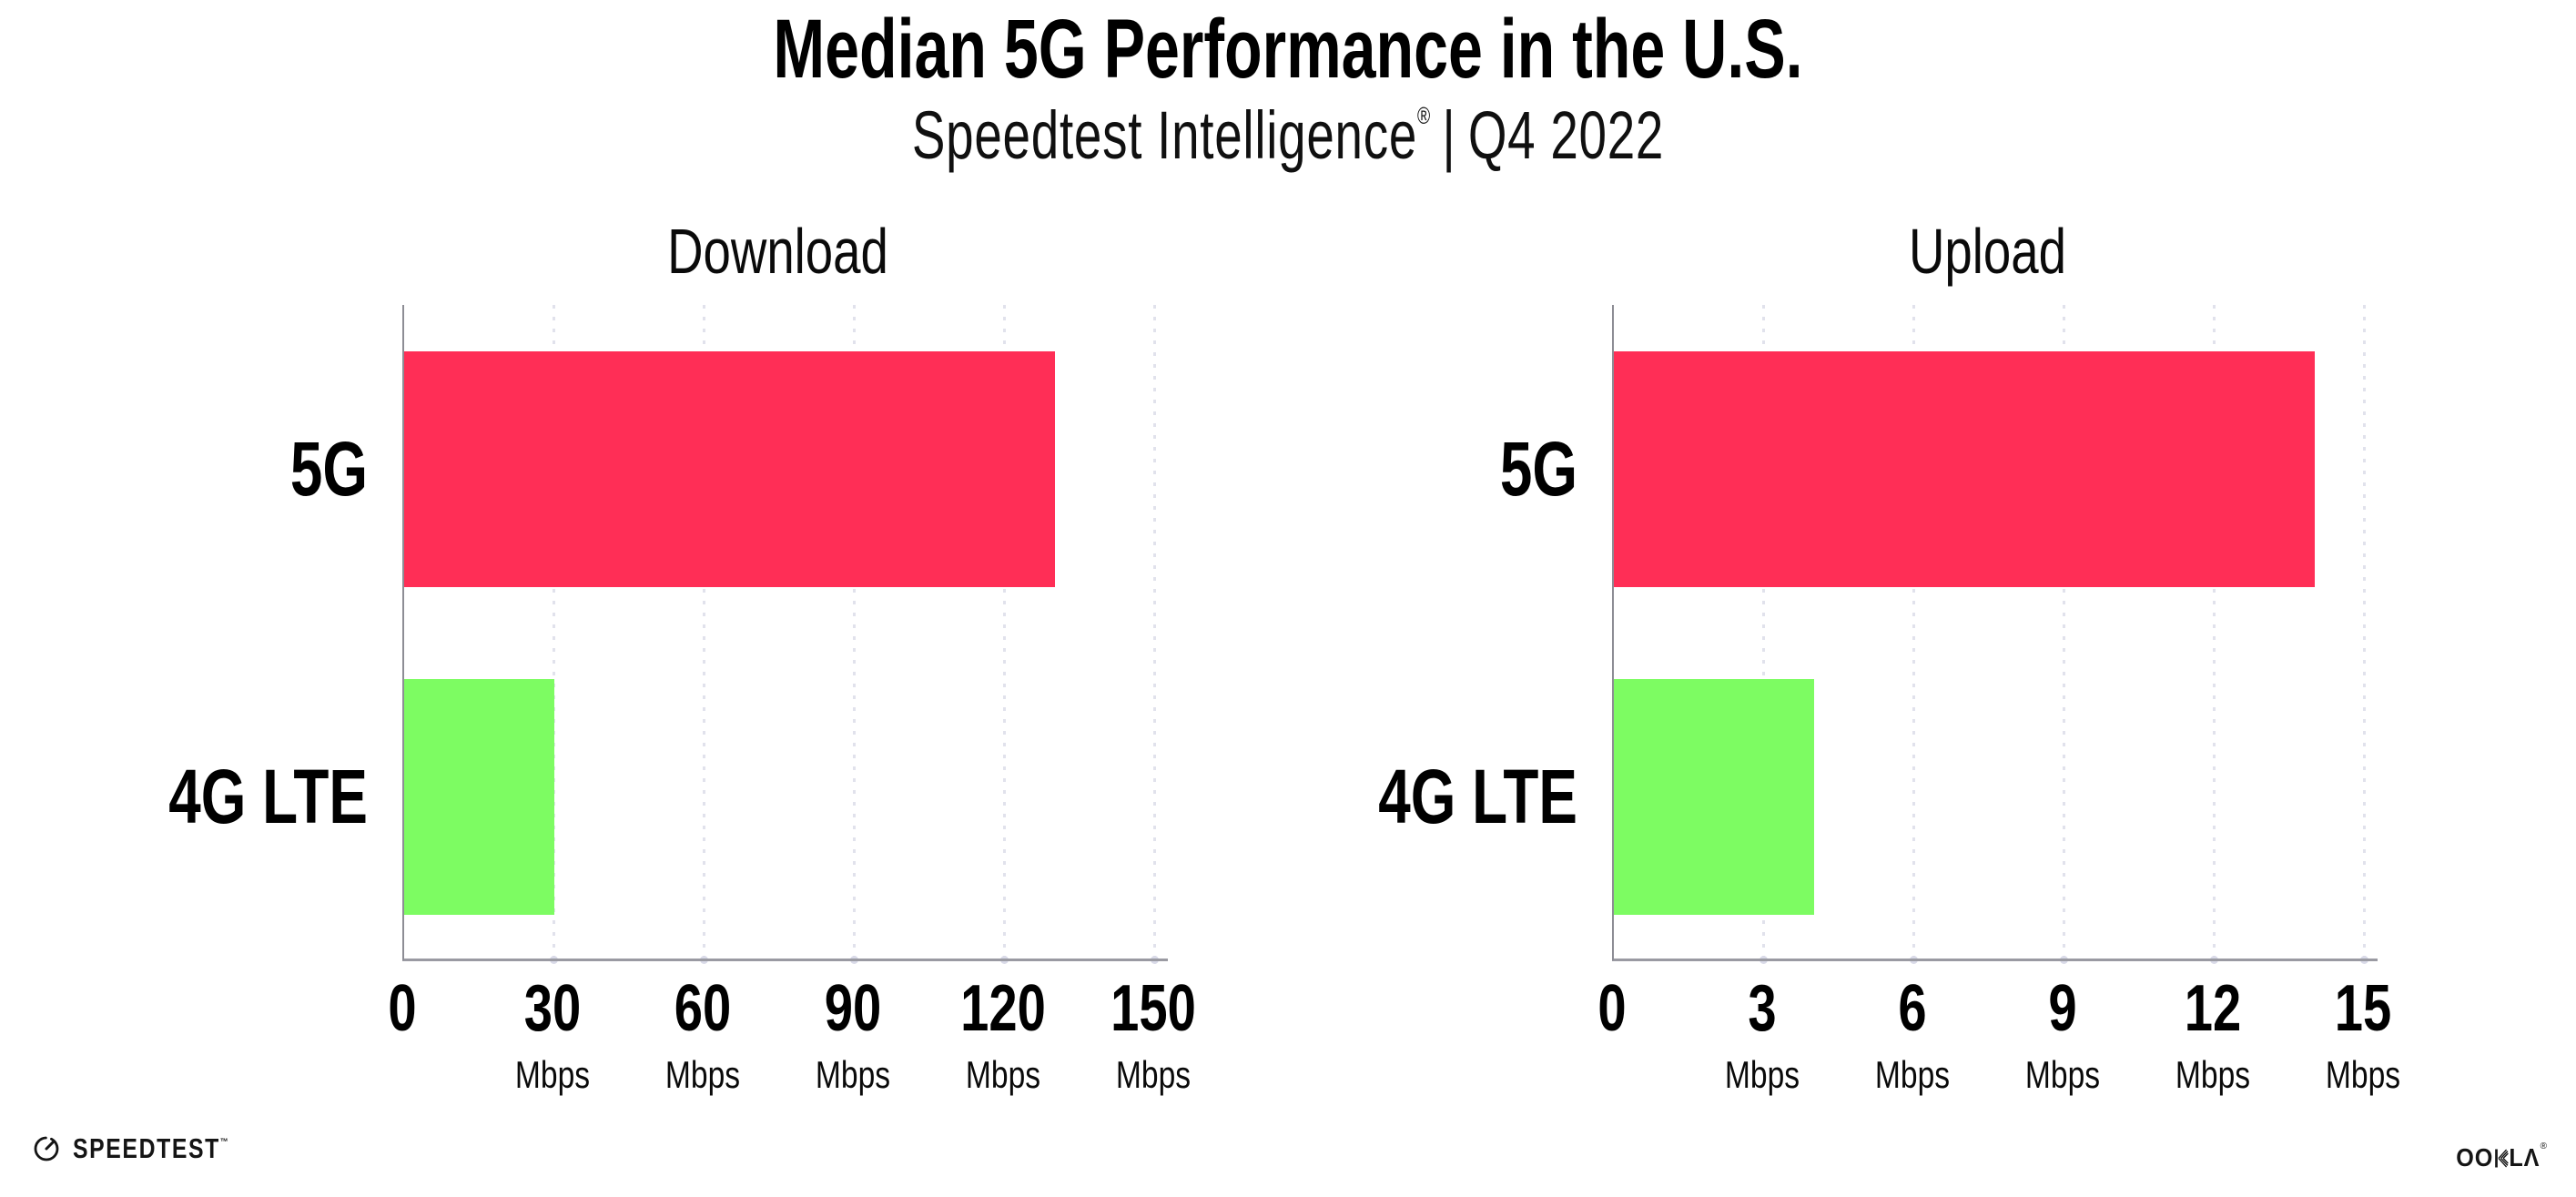  I want to click on subtitle-period: Q4 2022, so click(1566, 135).